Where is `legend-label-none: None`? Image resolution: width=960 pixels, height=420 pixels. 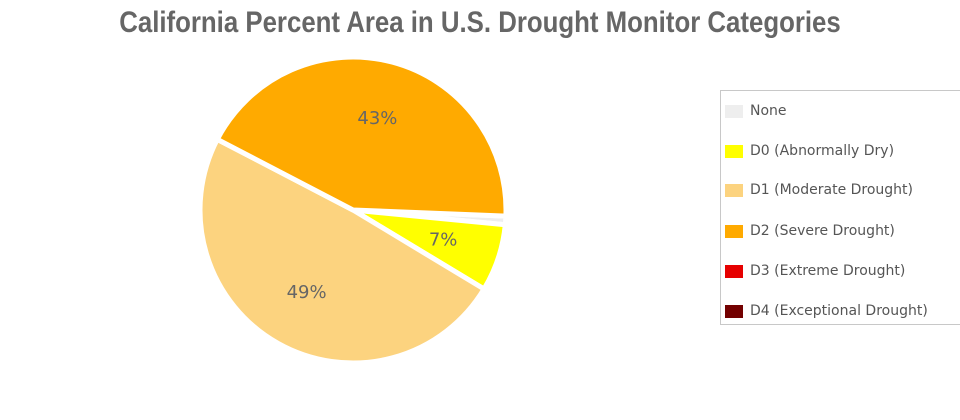 legend-label-none: None is located at coordinates (768, 111).